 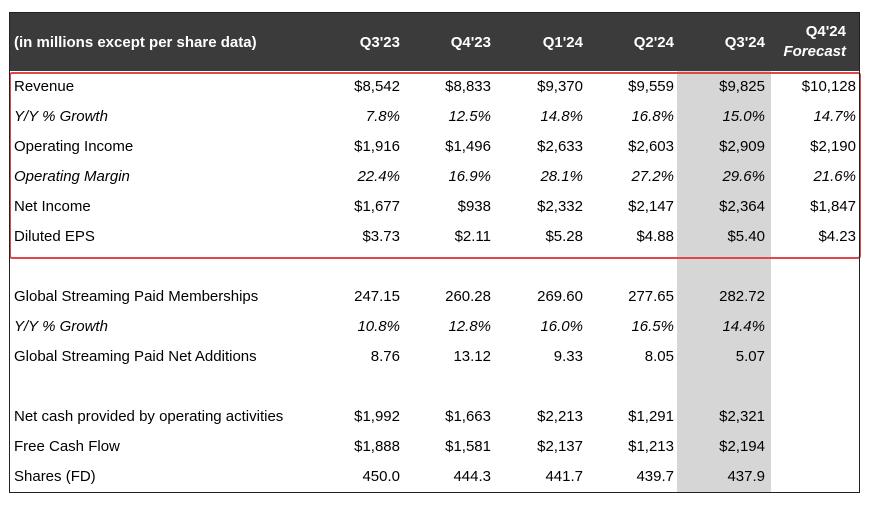 What do you see at coordinates (472, 476) in the screenshot?
I see `row-value: 444.3` at bounding box center [472, 476].